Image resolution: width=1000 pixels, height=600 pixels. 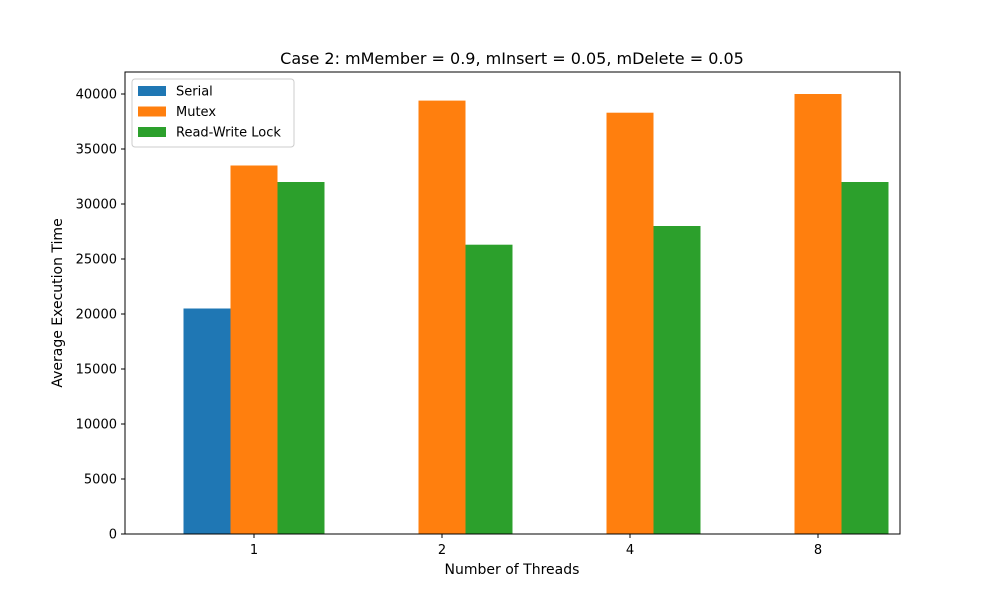 I want to click on x-tick-label: 8, so click(x=818, y=550).